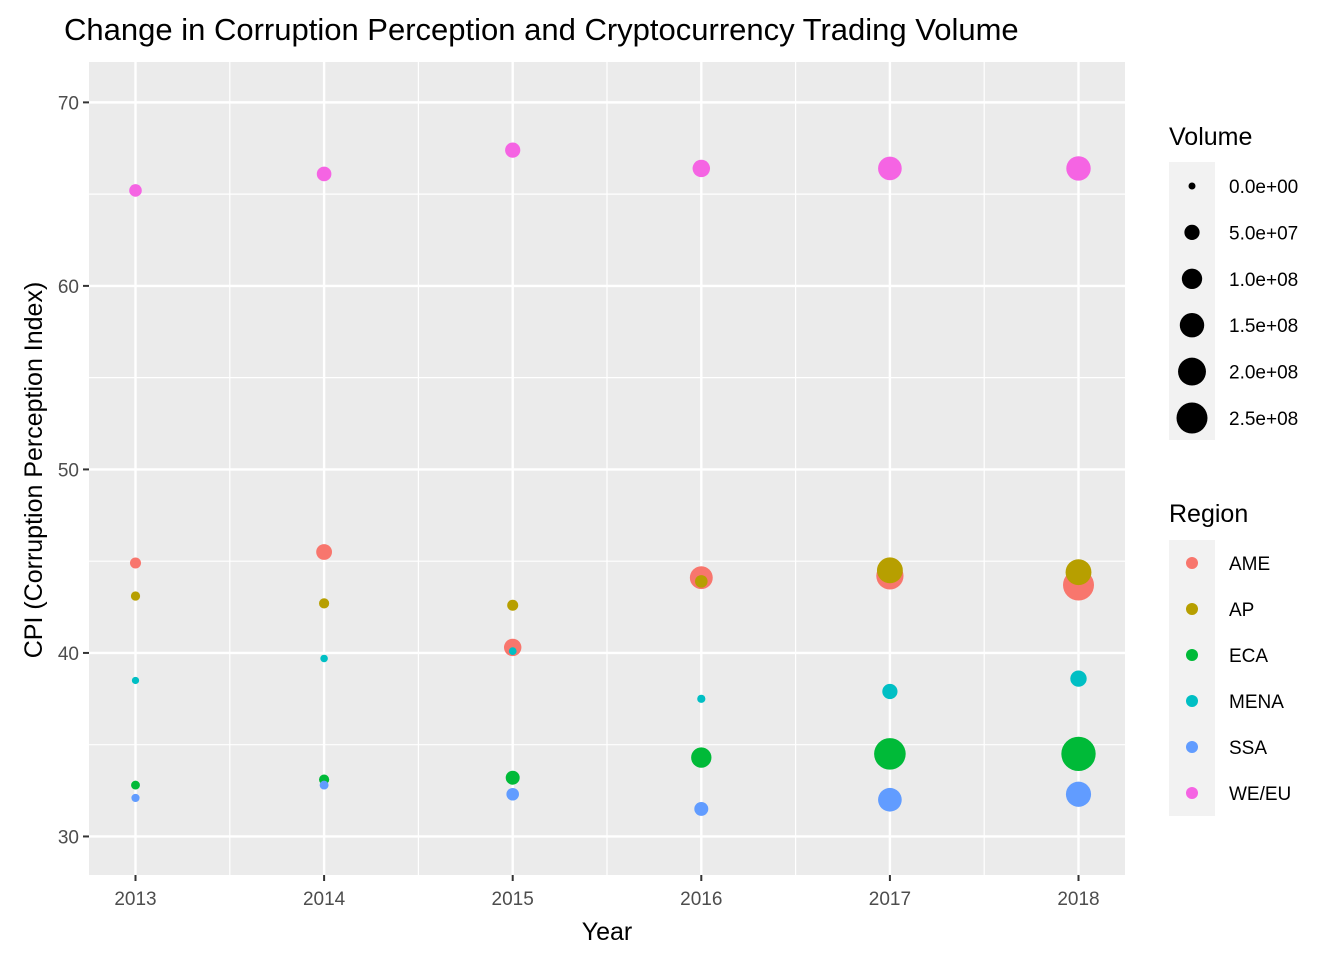  What do you see at coordinates (68, 654) in the screenshot?
I see `y-tick-label: 40` at bounding box center [68, 654].